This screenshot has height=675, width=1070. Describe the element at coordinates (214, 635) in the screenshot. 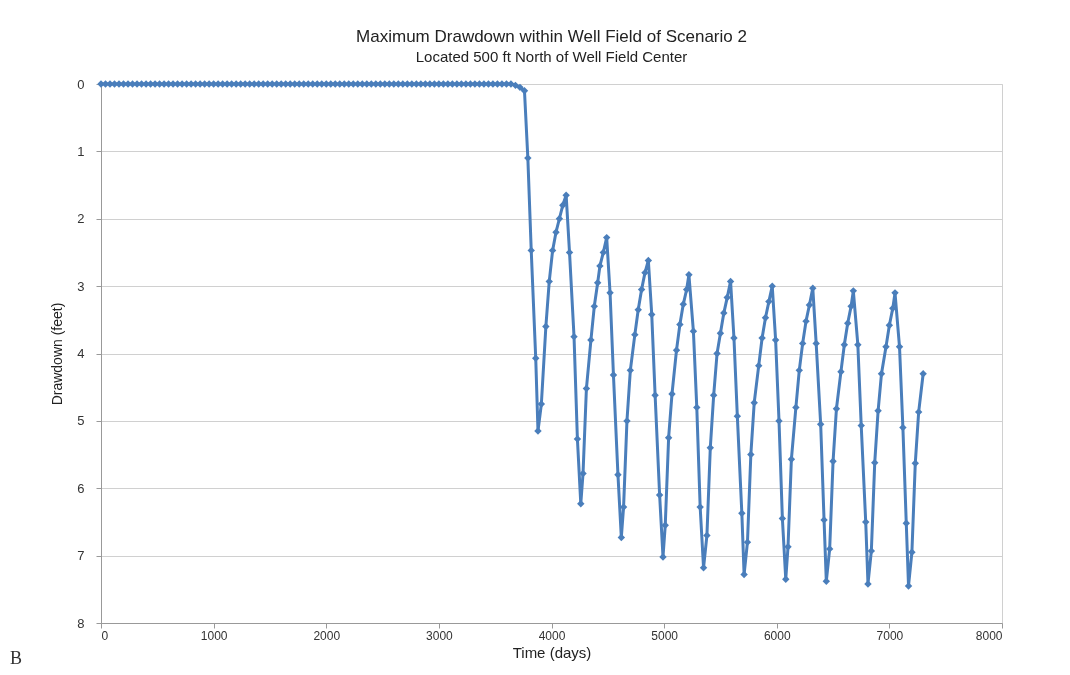

I see `x-tick-label: 1000` at that location.